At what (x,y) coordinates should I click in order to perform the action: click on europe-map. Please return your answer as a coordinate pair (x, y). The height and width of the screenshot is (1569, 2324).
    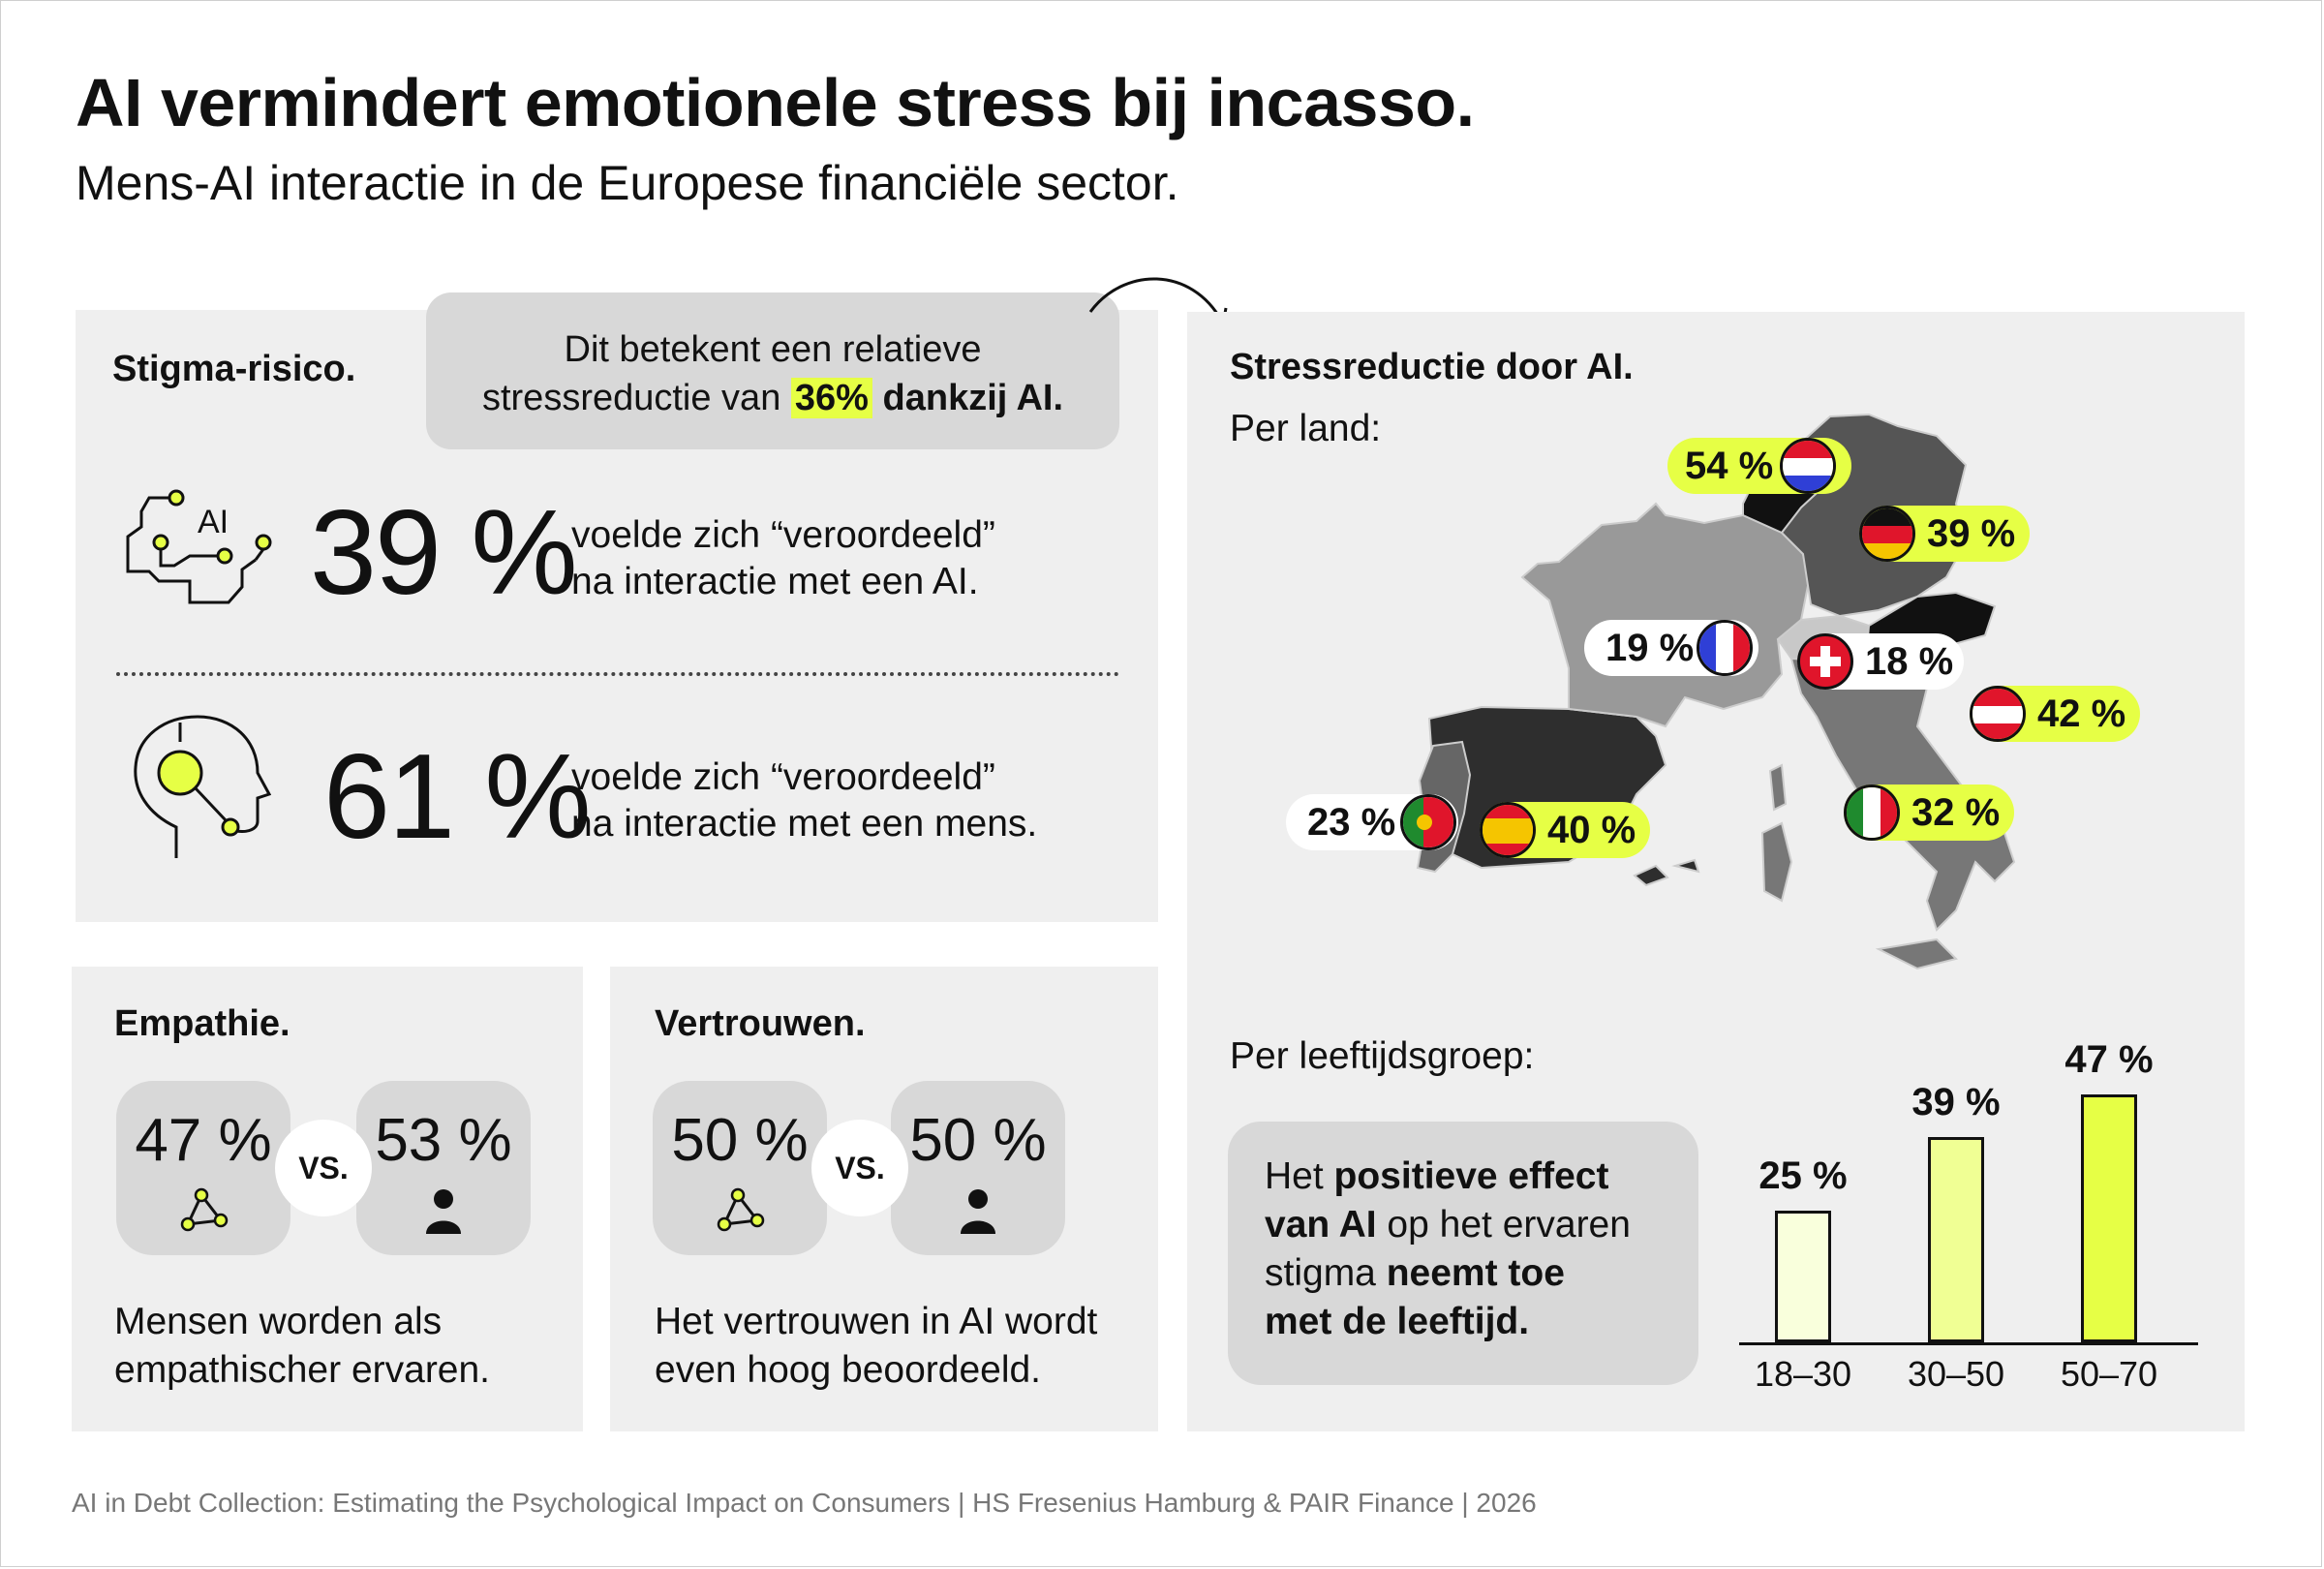
    Looking at the image, I should click on (1716, 691).